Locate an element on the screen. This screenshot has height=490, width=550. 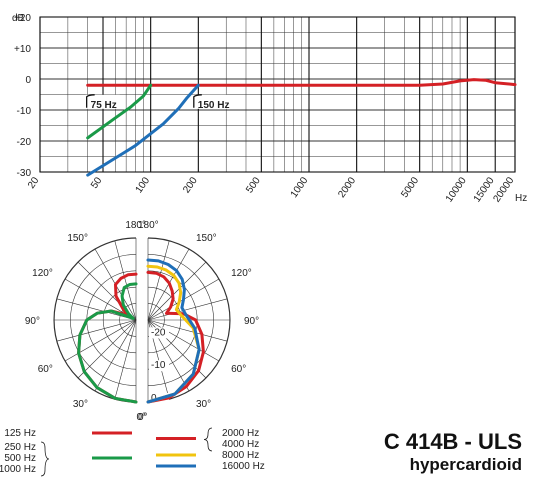
legend-label: 250 Hz is located at coordinates (20, 447).